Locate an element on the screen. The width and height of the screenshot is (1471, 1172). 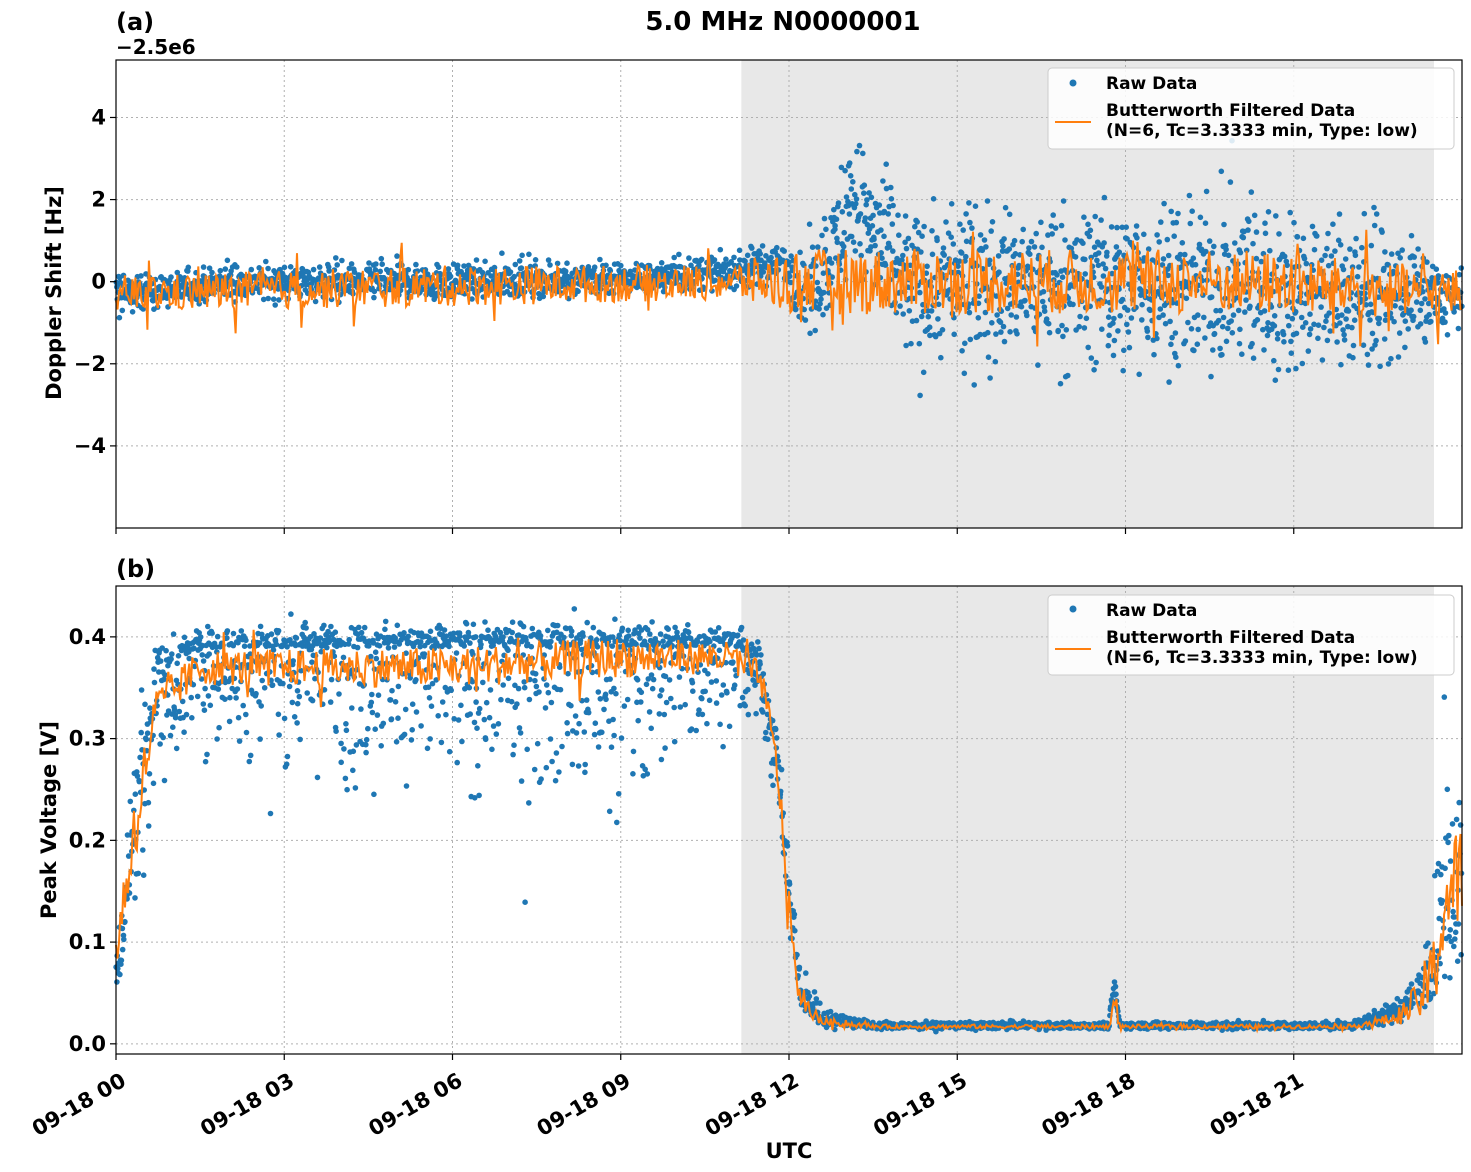
legend-filtered-line1: Butterworth Filtered Data is located at coordinates (1230, 111).